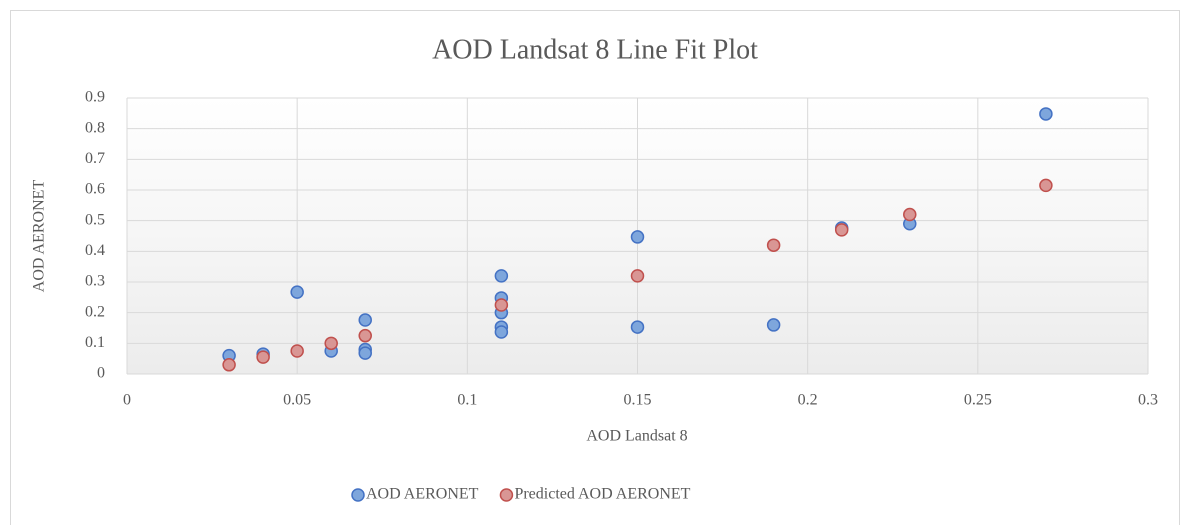 This screenshot has width=1190, height=525. What do you see at coordinates (95, 342) in the screenshot?
I see `y-tick-label: 0.1` at bounding box center [95, 342].